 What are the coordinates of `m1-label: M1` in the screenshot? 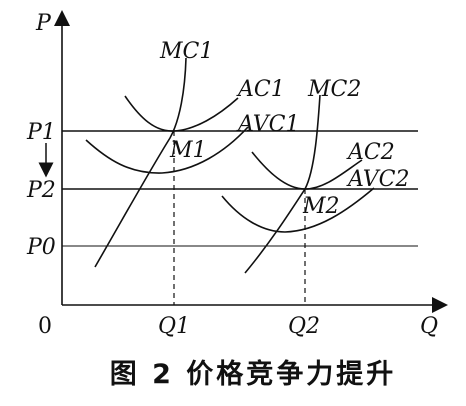 It's located at (188, 150).